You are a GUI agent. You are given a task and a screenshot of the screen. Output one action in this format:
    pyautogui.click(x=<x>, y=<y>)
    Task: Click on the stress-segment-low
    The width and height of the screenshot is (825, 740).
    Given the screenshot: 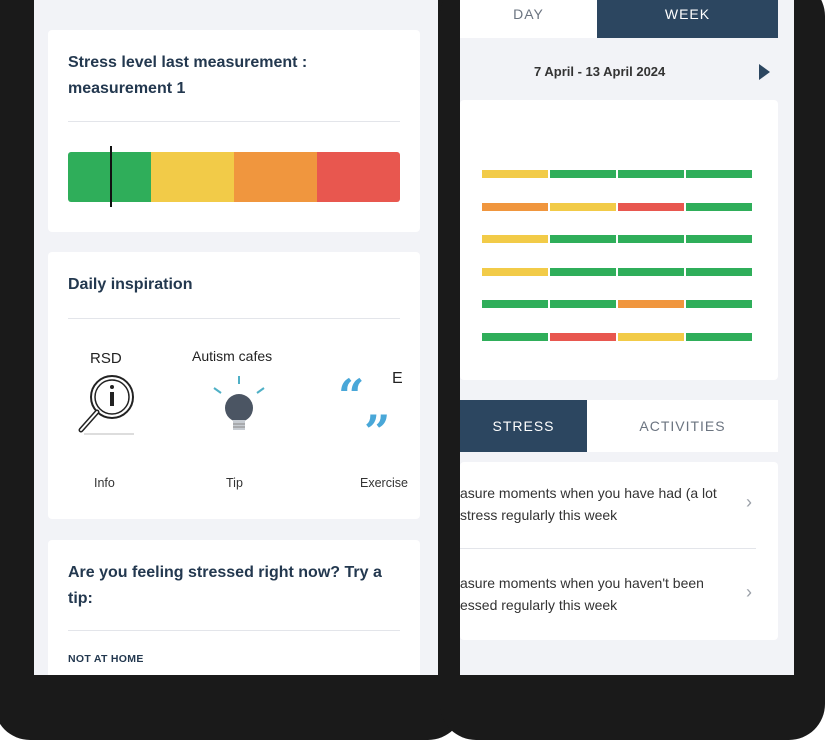 What is the action you would take?
    pyautogui.click(x=109, y=177)
    